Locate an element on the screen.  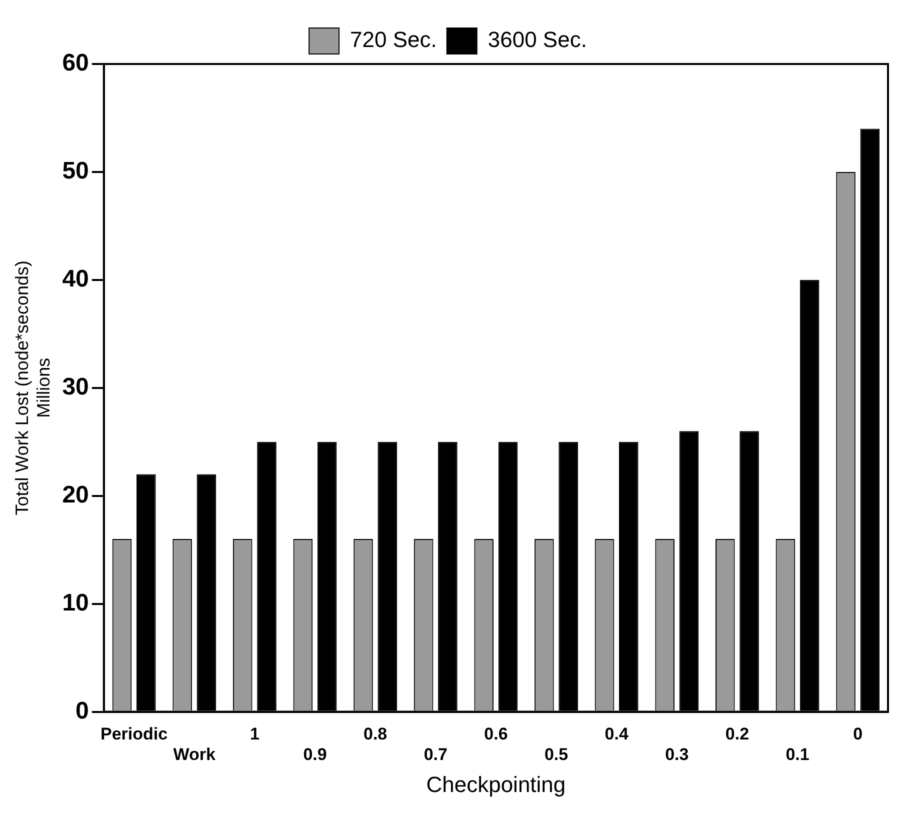
y-tick-label: 50 is located at coordinates (75, 171).